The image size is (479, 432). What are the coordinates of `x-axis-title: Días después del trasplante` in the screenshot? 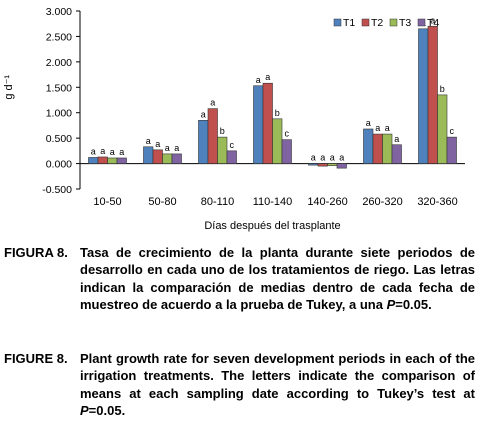 It's located at (272, 226).